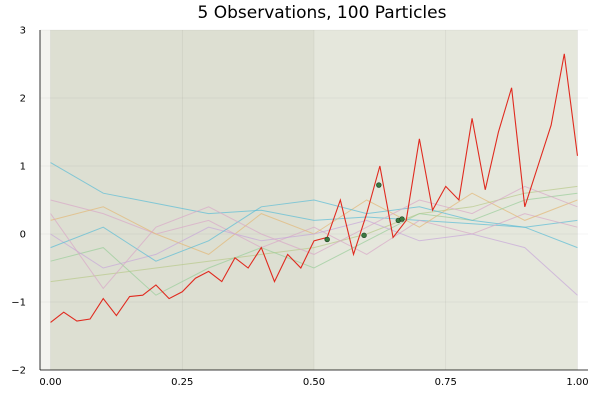 The width and height of the screenshot is (600, 400). I want to click on y-tick-label: −2, so click(18, 371).